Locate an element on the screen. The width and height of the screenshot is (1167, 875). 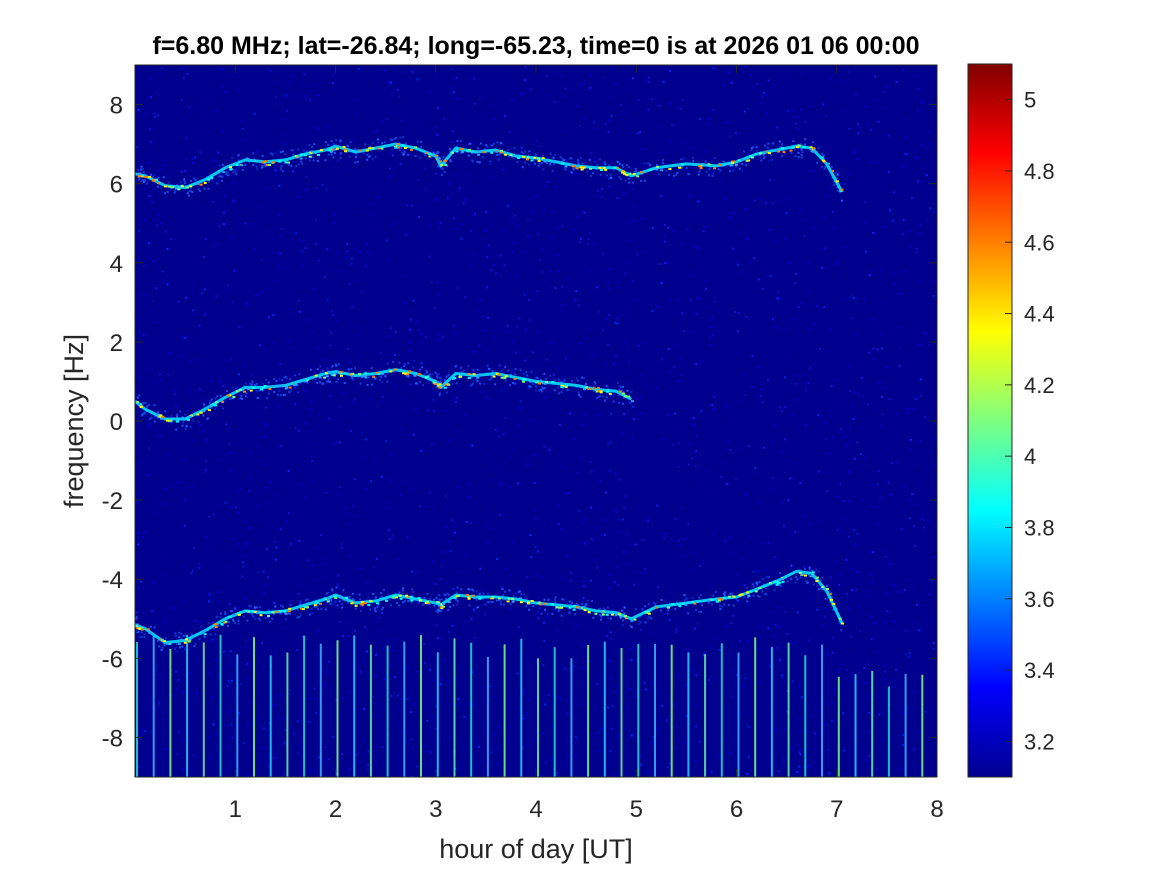
colorbar-tick-label: 4.8 is located at coordinates (1039, 171).